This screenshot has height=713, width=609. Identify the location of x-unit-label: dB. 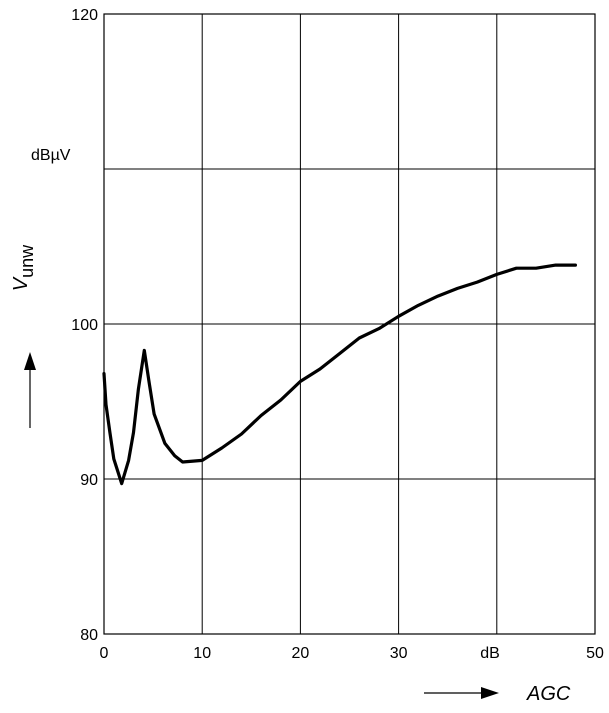
(490, 653).